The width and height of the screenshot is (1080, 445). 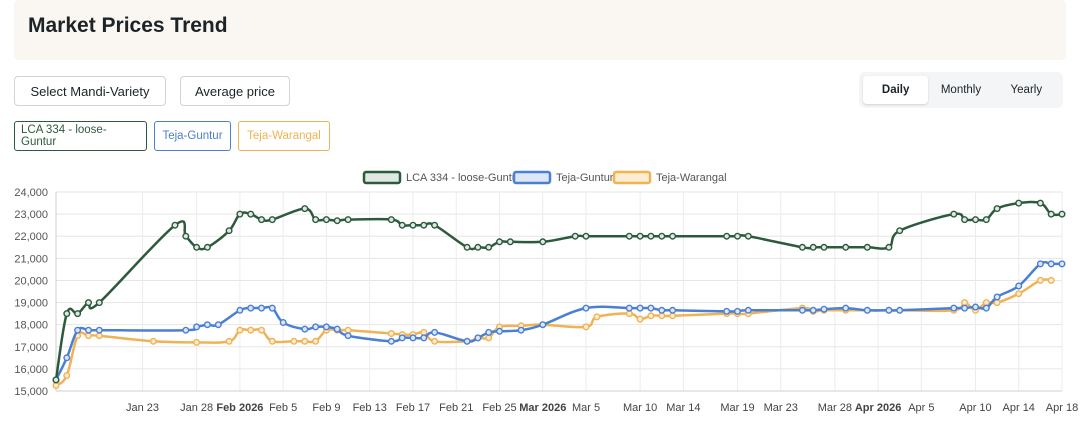 What do you see at coordinates (586, 408) in the screenshot?
I see `x-tick-label: Mar 5` at bounding box center [586, 408].